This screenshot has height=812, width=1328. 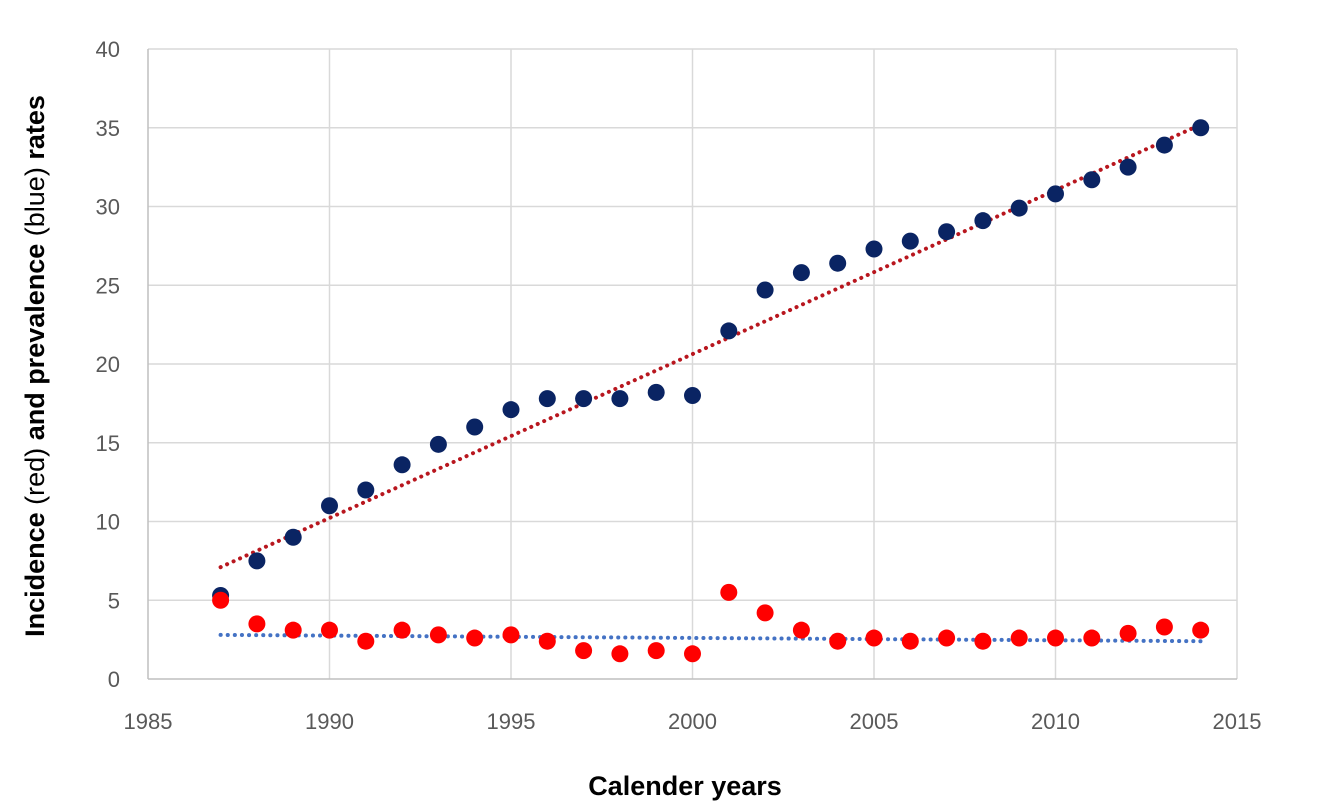 I want to click on x-tick-label: 2000, so click(x=692, y=721).